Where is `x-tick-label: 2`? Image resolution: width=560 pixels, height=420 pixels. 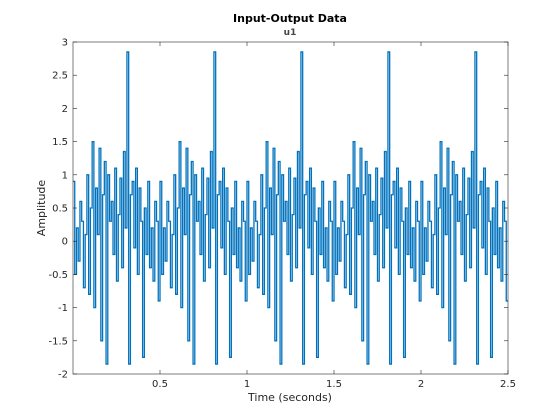 x-tick-label: 2 is located at coordinates (421, 384).